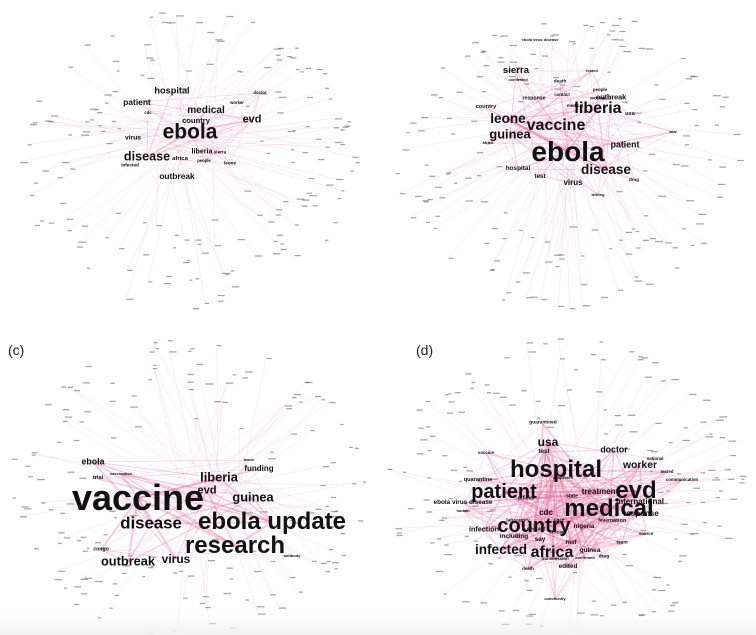  What do you see at coordinates (488, 142) in the screenshot?
I see `node-label: africa` at bounding box center [488, 142].